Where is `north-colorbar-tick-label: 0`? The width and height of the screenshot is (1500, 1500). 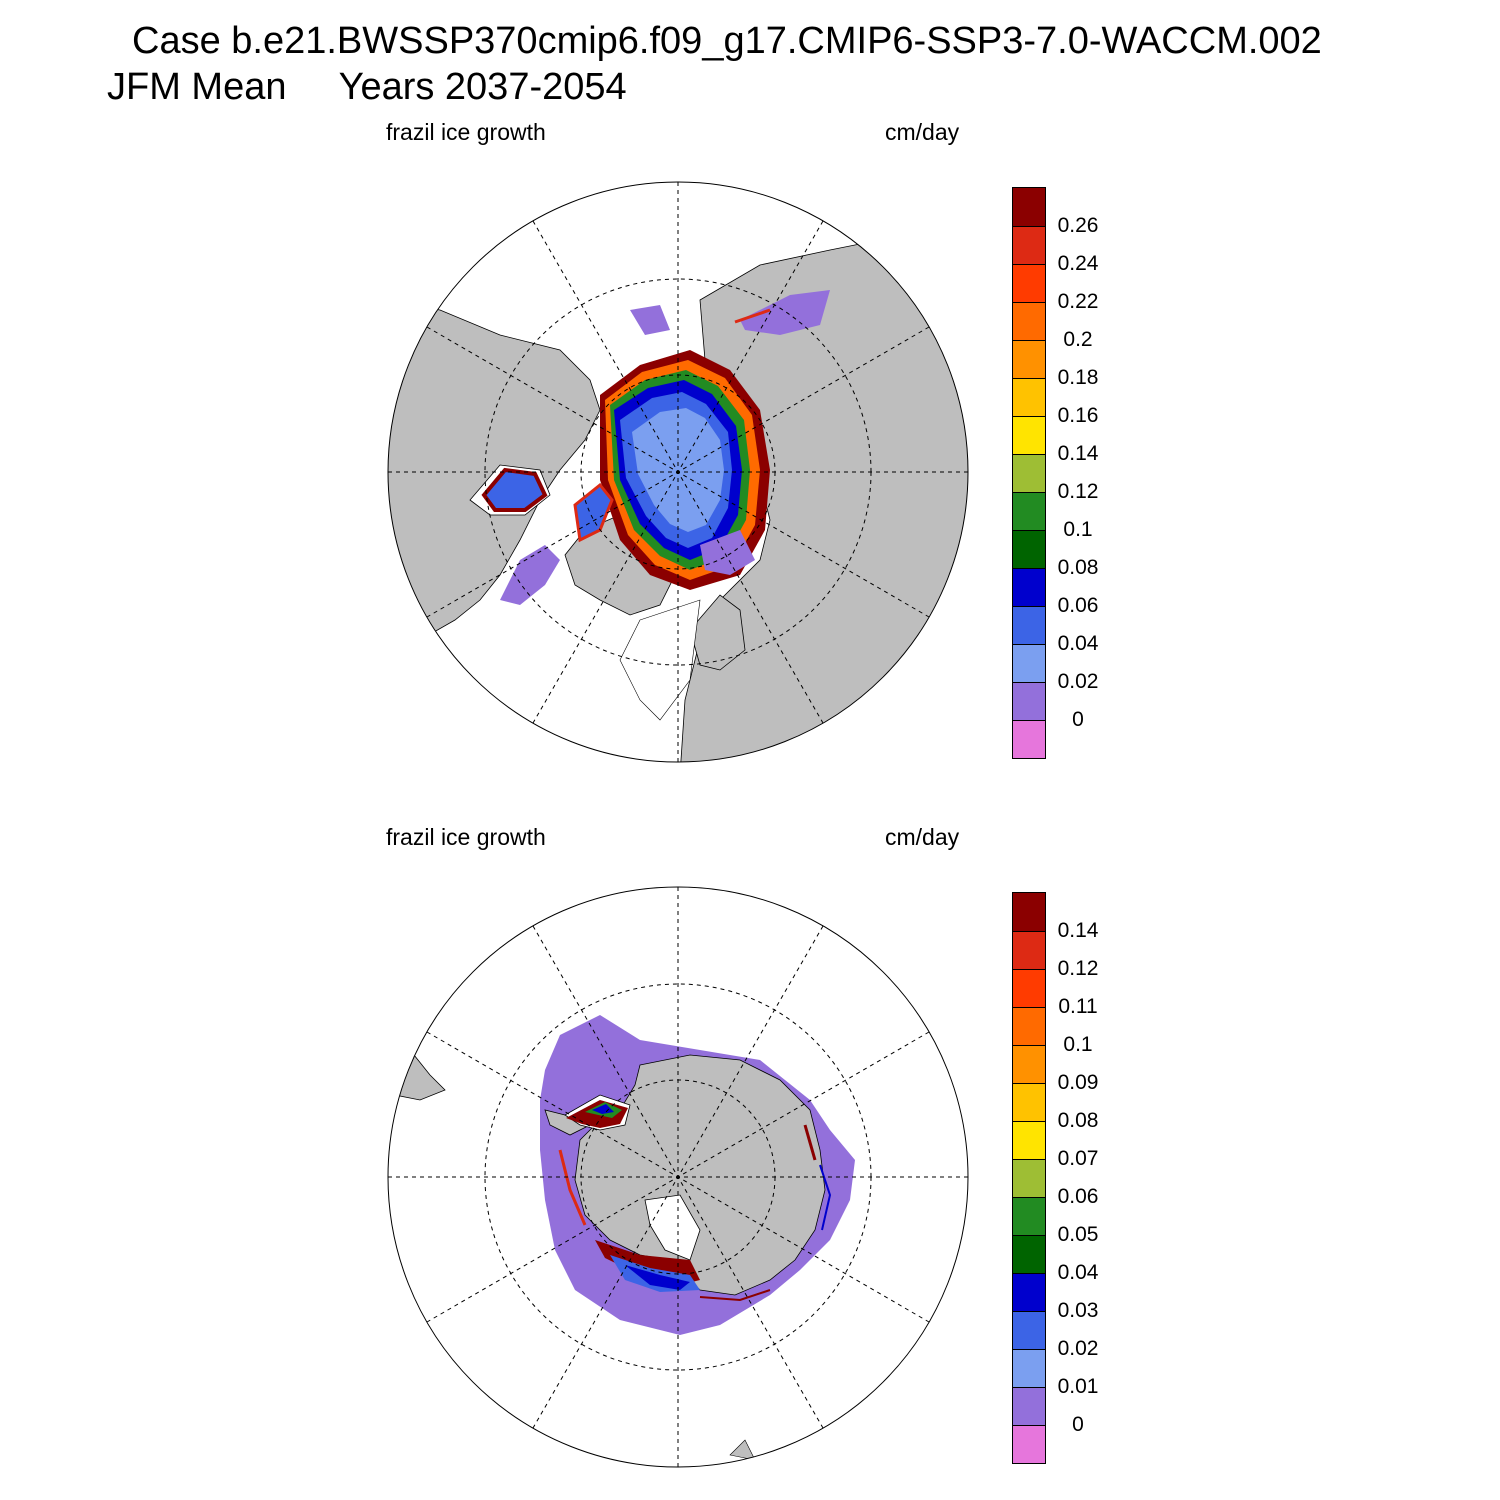
north-colorbar-tick-label: 0 is located at coordinates (1078, 719).